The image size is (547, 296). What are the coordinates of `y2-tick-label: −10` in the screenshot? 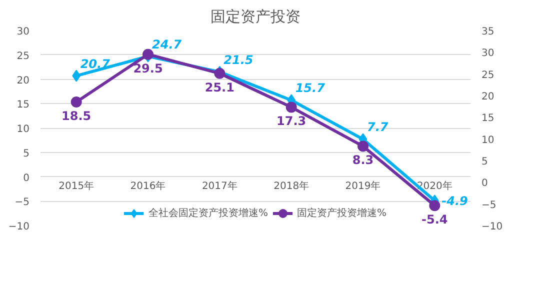 It's located at (492, 227).